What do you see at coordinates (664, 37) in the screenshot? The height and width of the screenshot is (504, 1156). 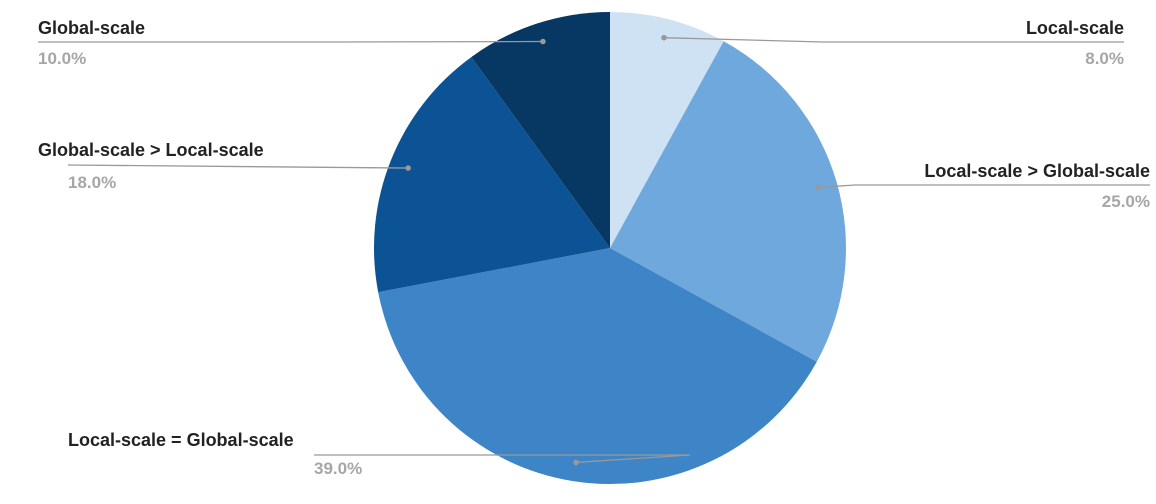 I see `leader-dot-local-scale` at bounding box center [664, 37].